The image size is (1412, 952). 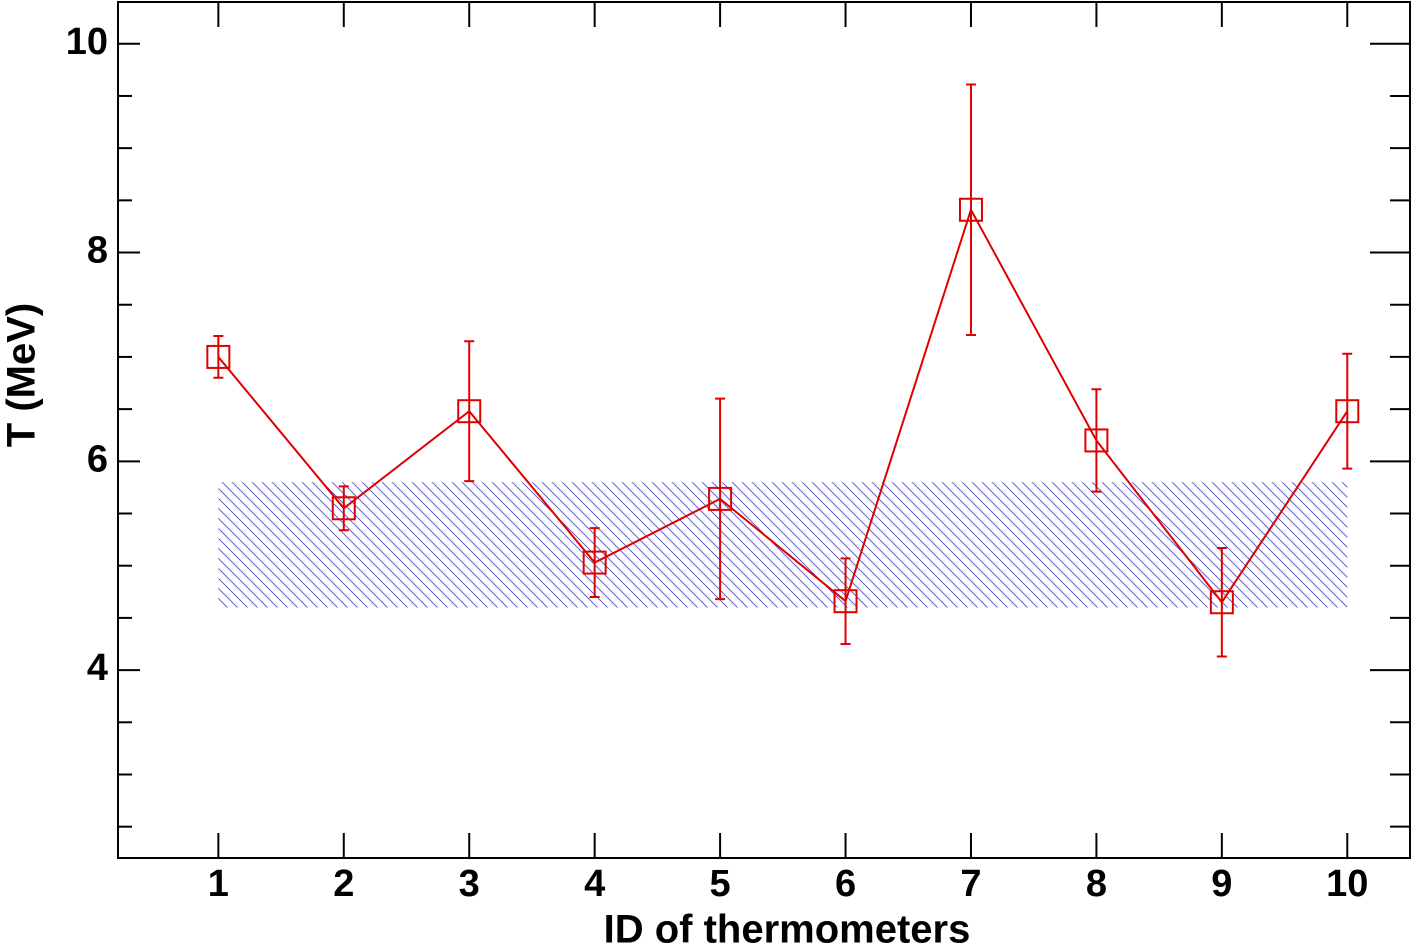 I want to click on x-axis-label: ID of thermometers, so click(x=787, y=930).